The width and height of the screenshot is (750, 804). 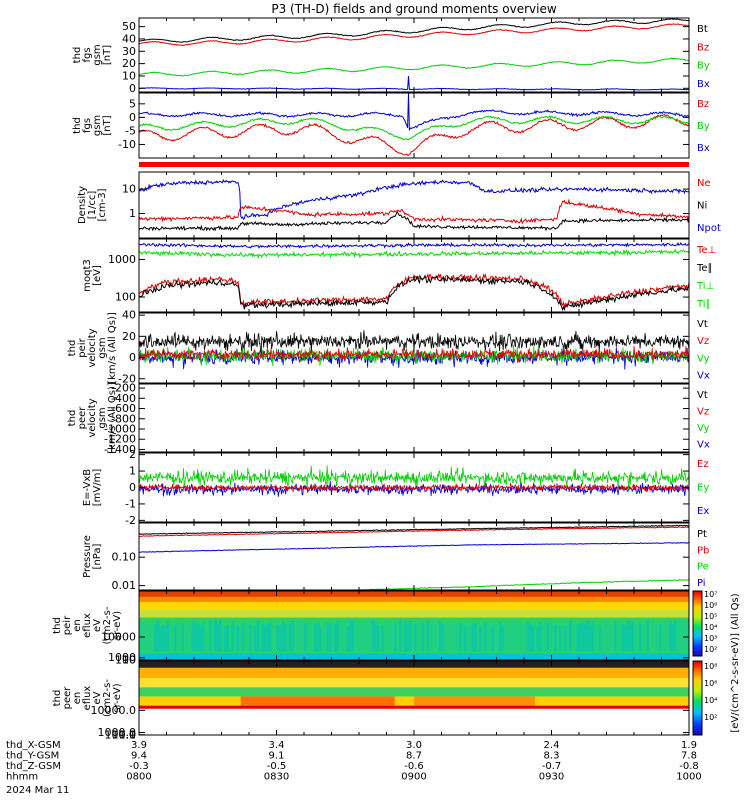 I want to click on colorbar-tick: 10², so click(x=710, y=717).